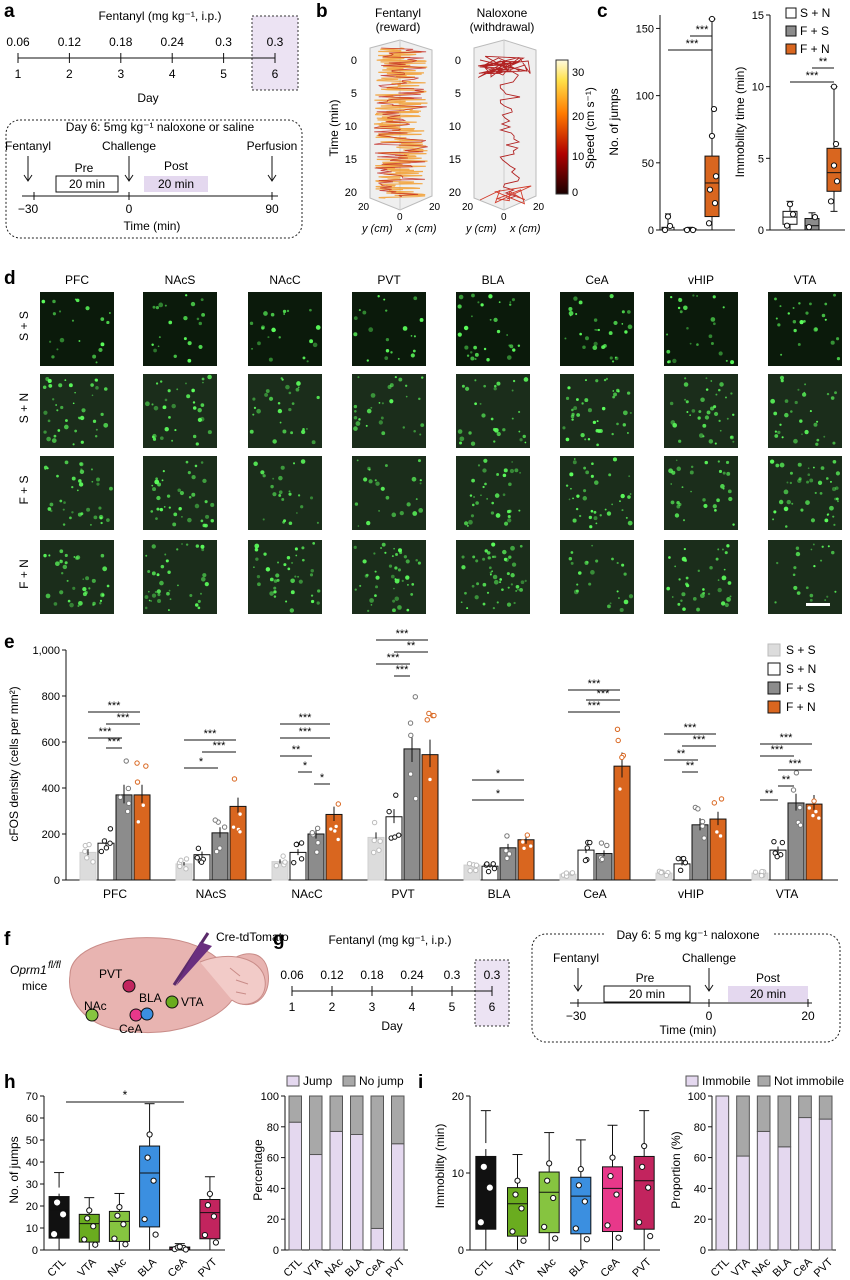  What do you see at coordinates (824, 1268) in the screenshot?
I see `i-stack-xtick-PVT: PVT` at bounding box center [824, 1268].